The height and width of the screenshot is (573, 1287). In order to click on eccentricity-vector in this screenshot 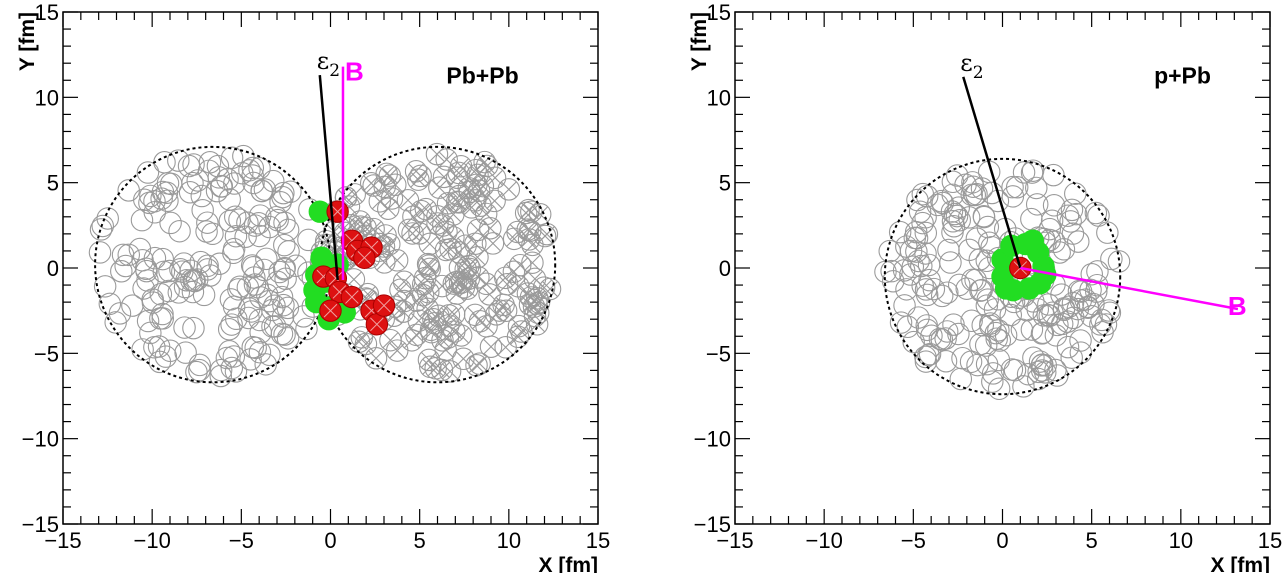, I will do `click(992, 172)`.